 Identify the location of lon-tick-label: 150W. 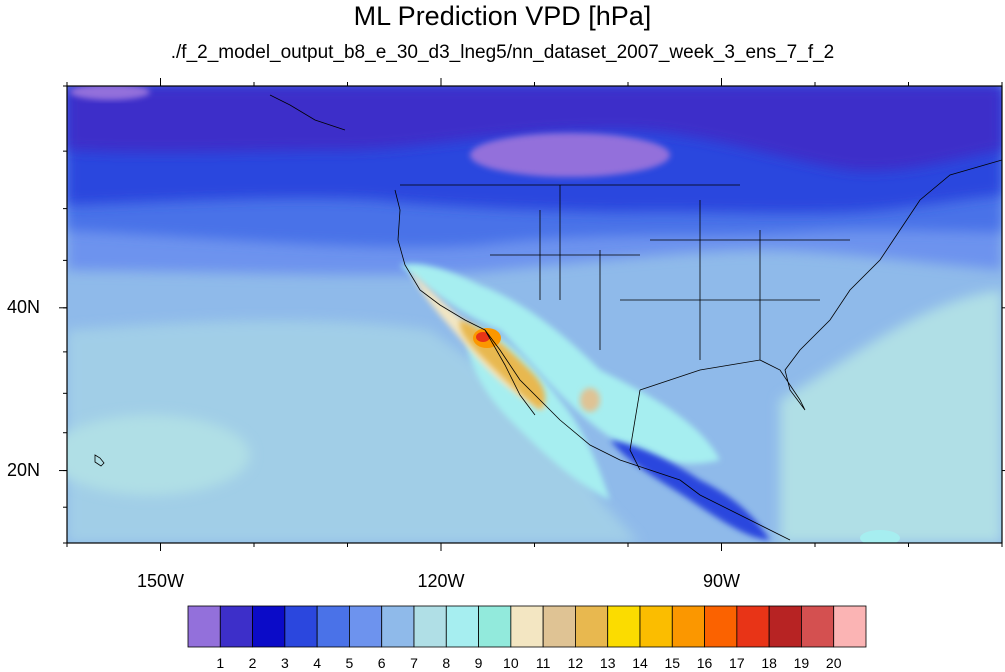
(160, 581).